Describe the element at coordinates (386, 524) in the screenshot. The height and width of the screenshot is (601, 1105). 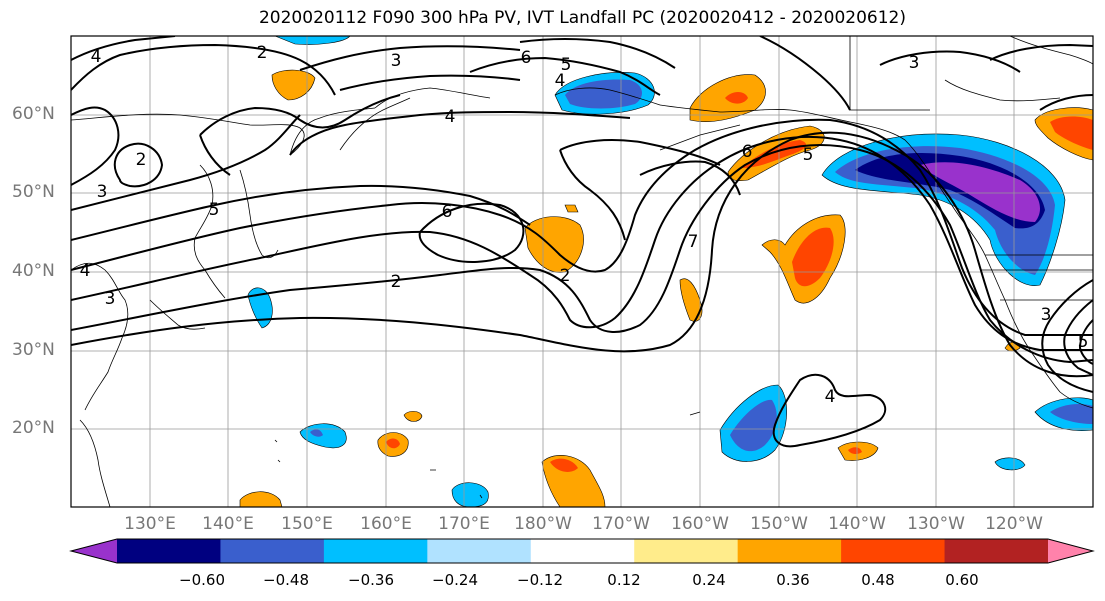
I see `longitude-label: 160°E` at that location.